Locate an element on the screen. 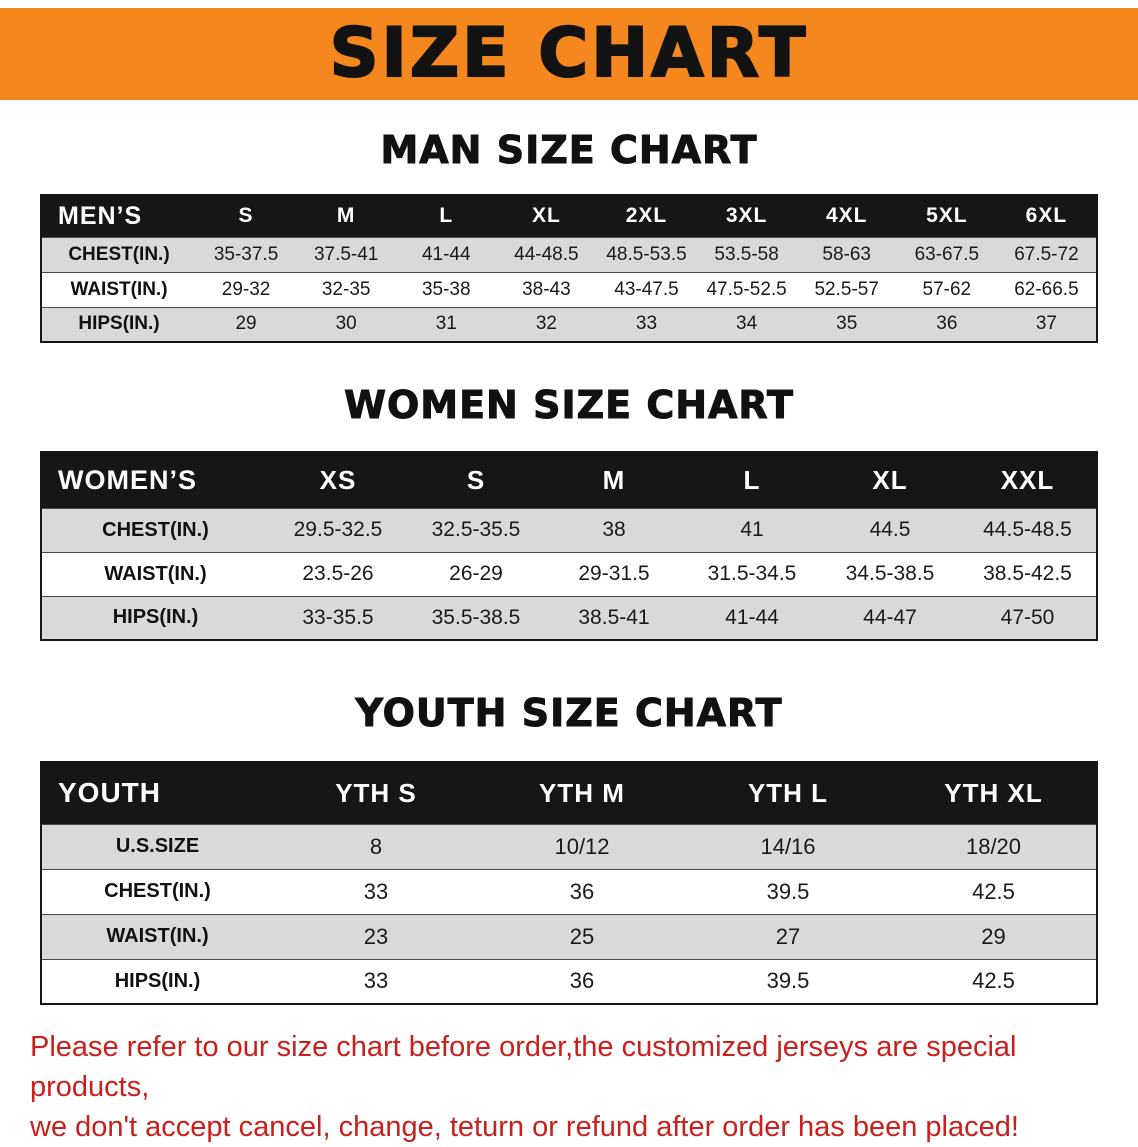  size-value-cell: 62-66.5 is located at coordinates (1046, 289).